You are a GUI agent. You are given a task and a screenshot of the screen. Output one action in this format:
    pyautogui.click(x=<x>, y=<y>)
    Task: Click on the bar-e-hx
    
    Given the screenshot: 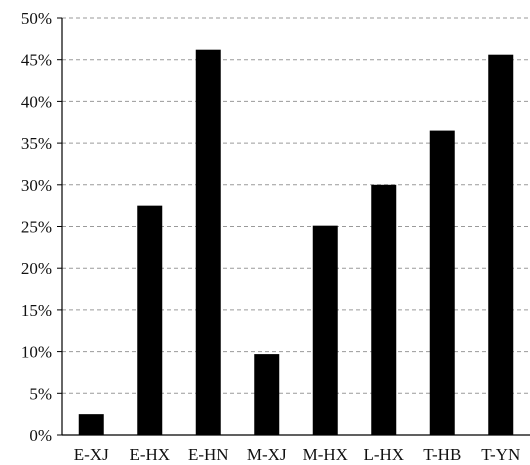 What is the action you would take?
    pyautogui.click(x=150, y=320)
    